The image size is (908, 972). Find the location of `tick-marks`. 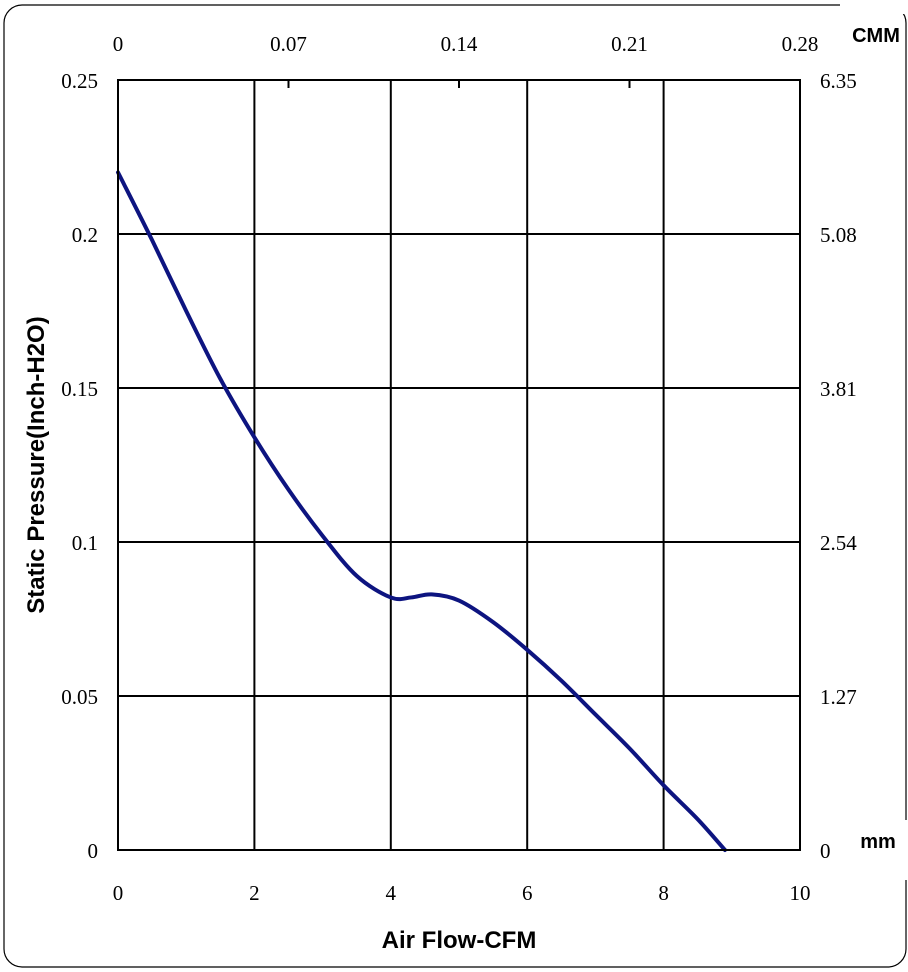

tick-marks is located at coordinates (459, 84).